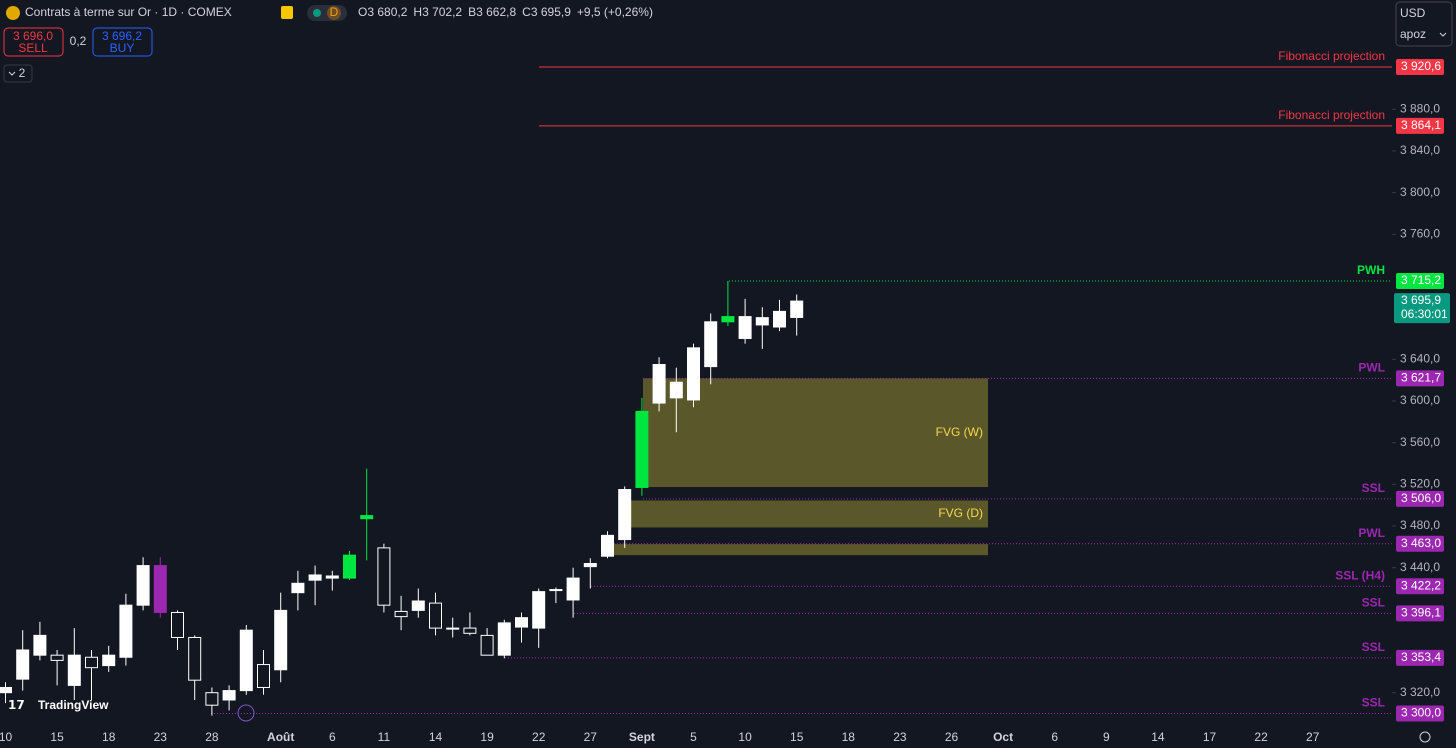 The image size is (1456, 748). I want to click on level-label: Fibonacci projection, so click(1331, 56).